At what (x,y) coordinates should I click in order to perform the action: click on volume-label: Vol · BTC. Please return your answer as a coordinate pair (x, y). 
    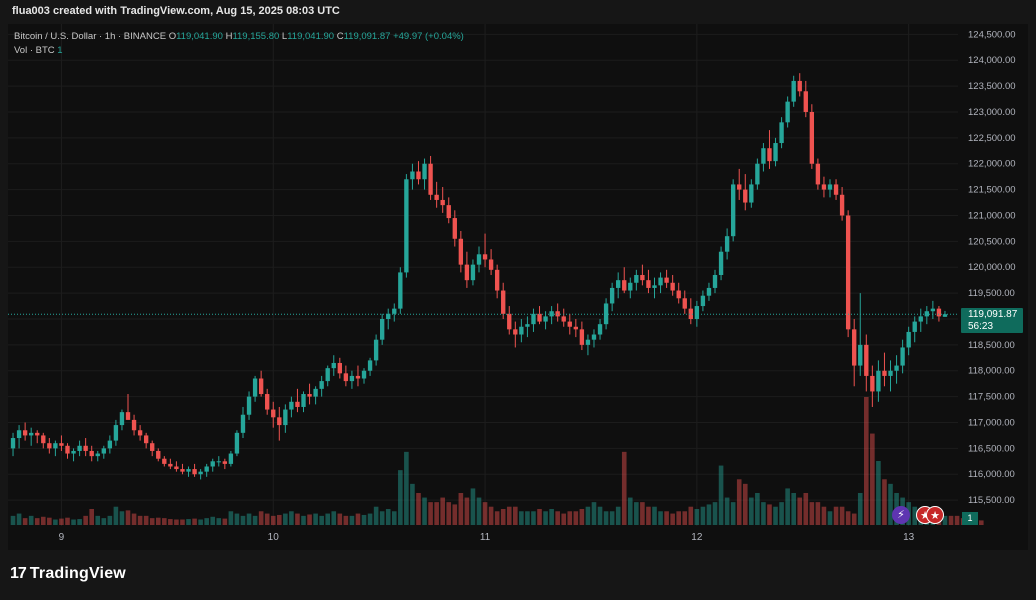
    Looking at the image, I should click on (34, 50).